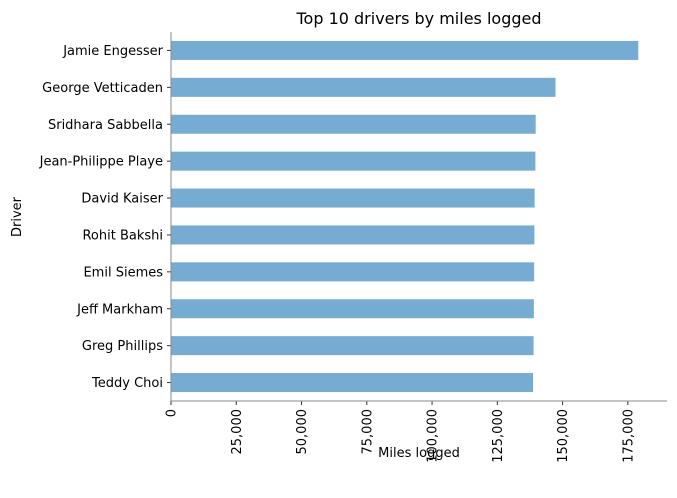 Image resolution: width=677 pixels, height=498 pixels. I want to click on y-tick-label: George Vetticaden, so click(102, 88).